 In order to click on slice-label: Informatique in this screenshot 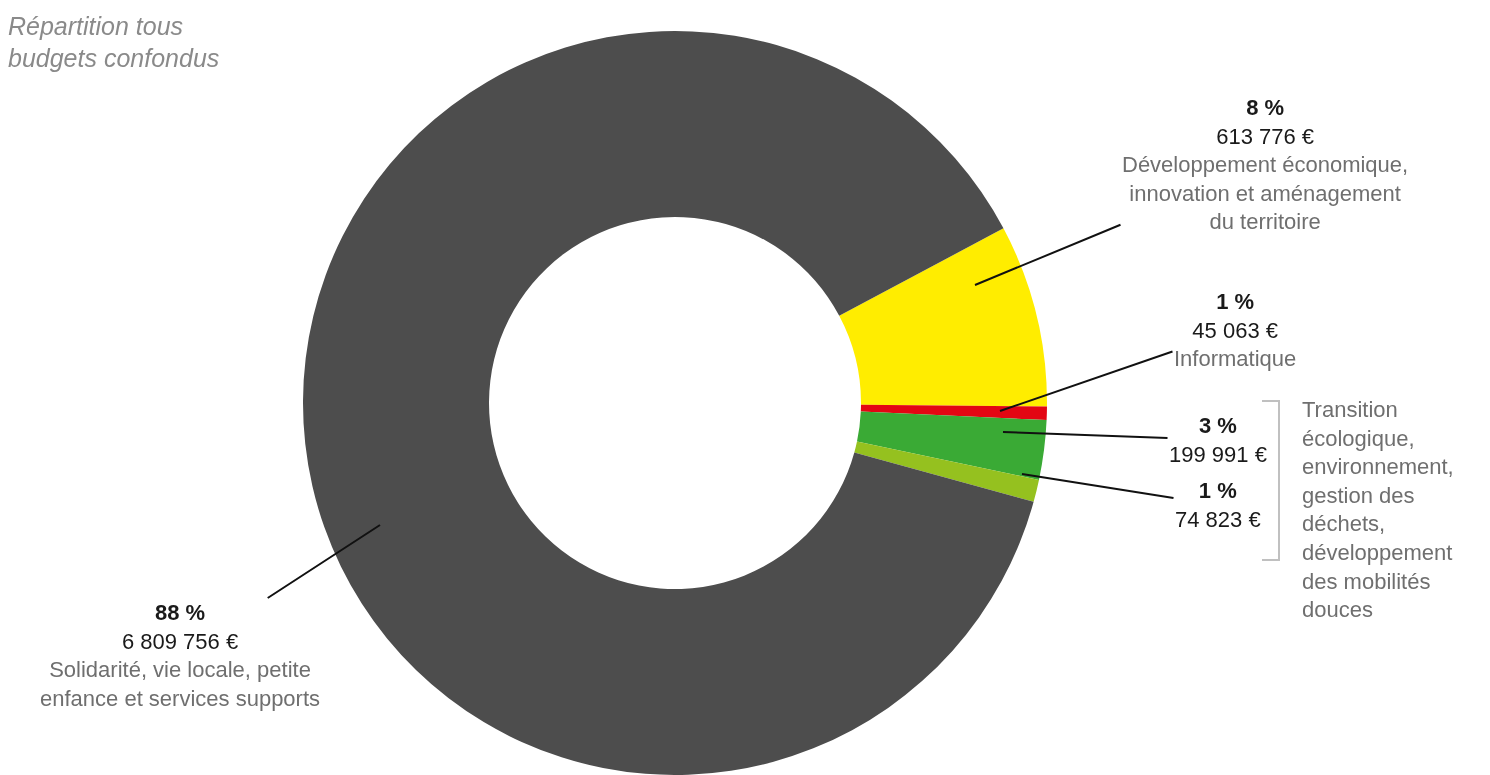, I will do `click(1235, 359)`.